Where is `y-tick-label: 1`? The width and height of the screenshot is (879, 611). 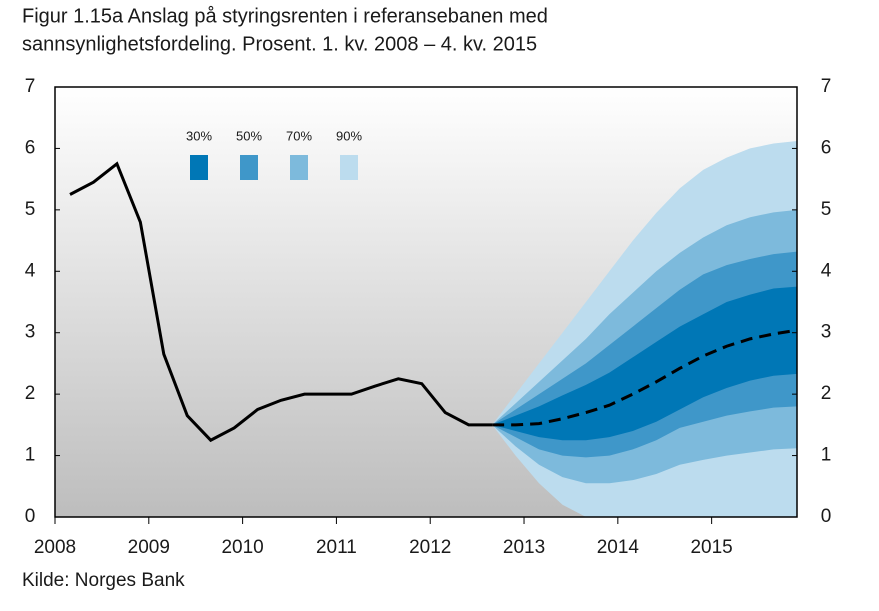 y-tick-label: 1 is located at coordinates (30, 455).